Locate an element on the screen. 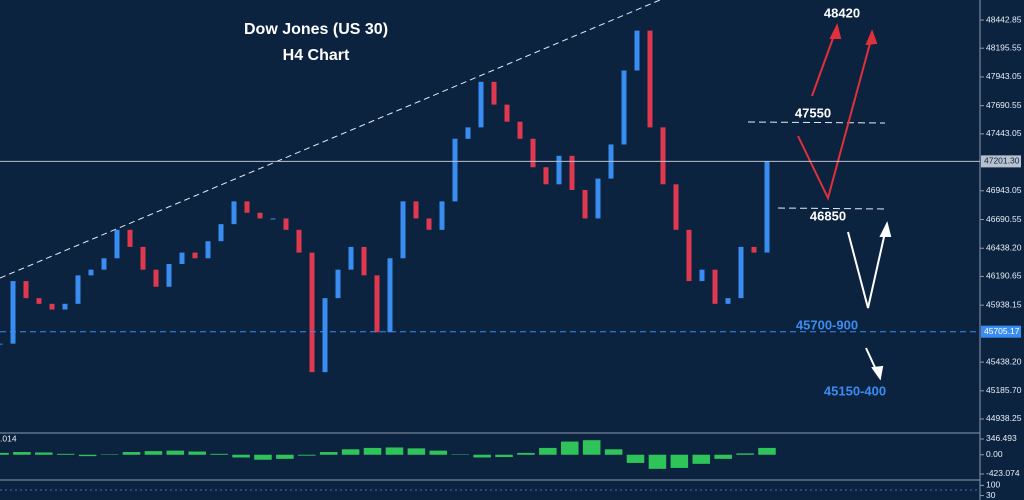 The width and height of the screenshot is (1024, 500). indicator-label: .014 is located at coordinates (8, 438).